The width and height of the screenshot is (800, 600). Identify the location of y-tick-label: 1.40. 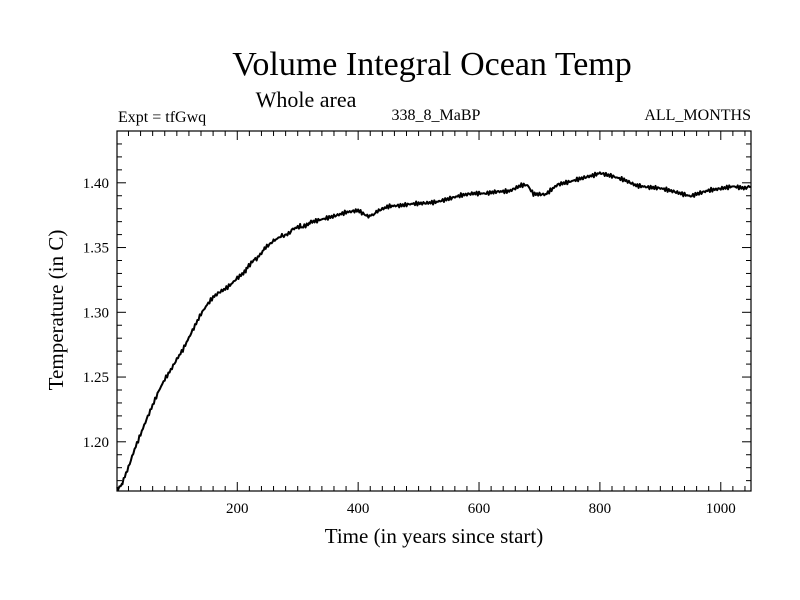
(96, 184).